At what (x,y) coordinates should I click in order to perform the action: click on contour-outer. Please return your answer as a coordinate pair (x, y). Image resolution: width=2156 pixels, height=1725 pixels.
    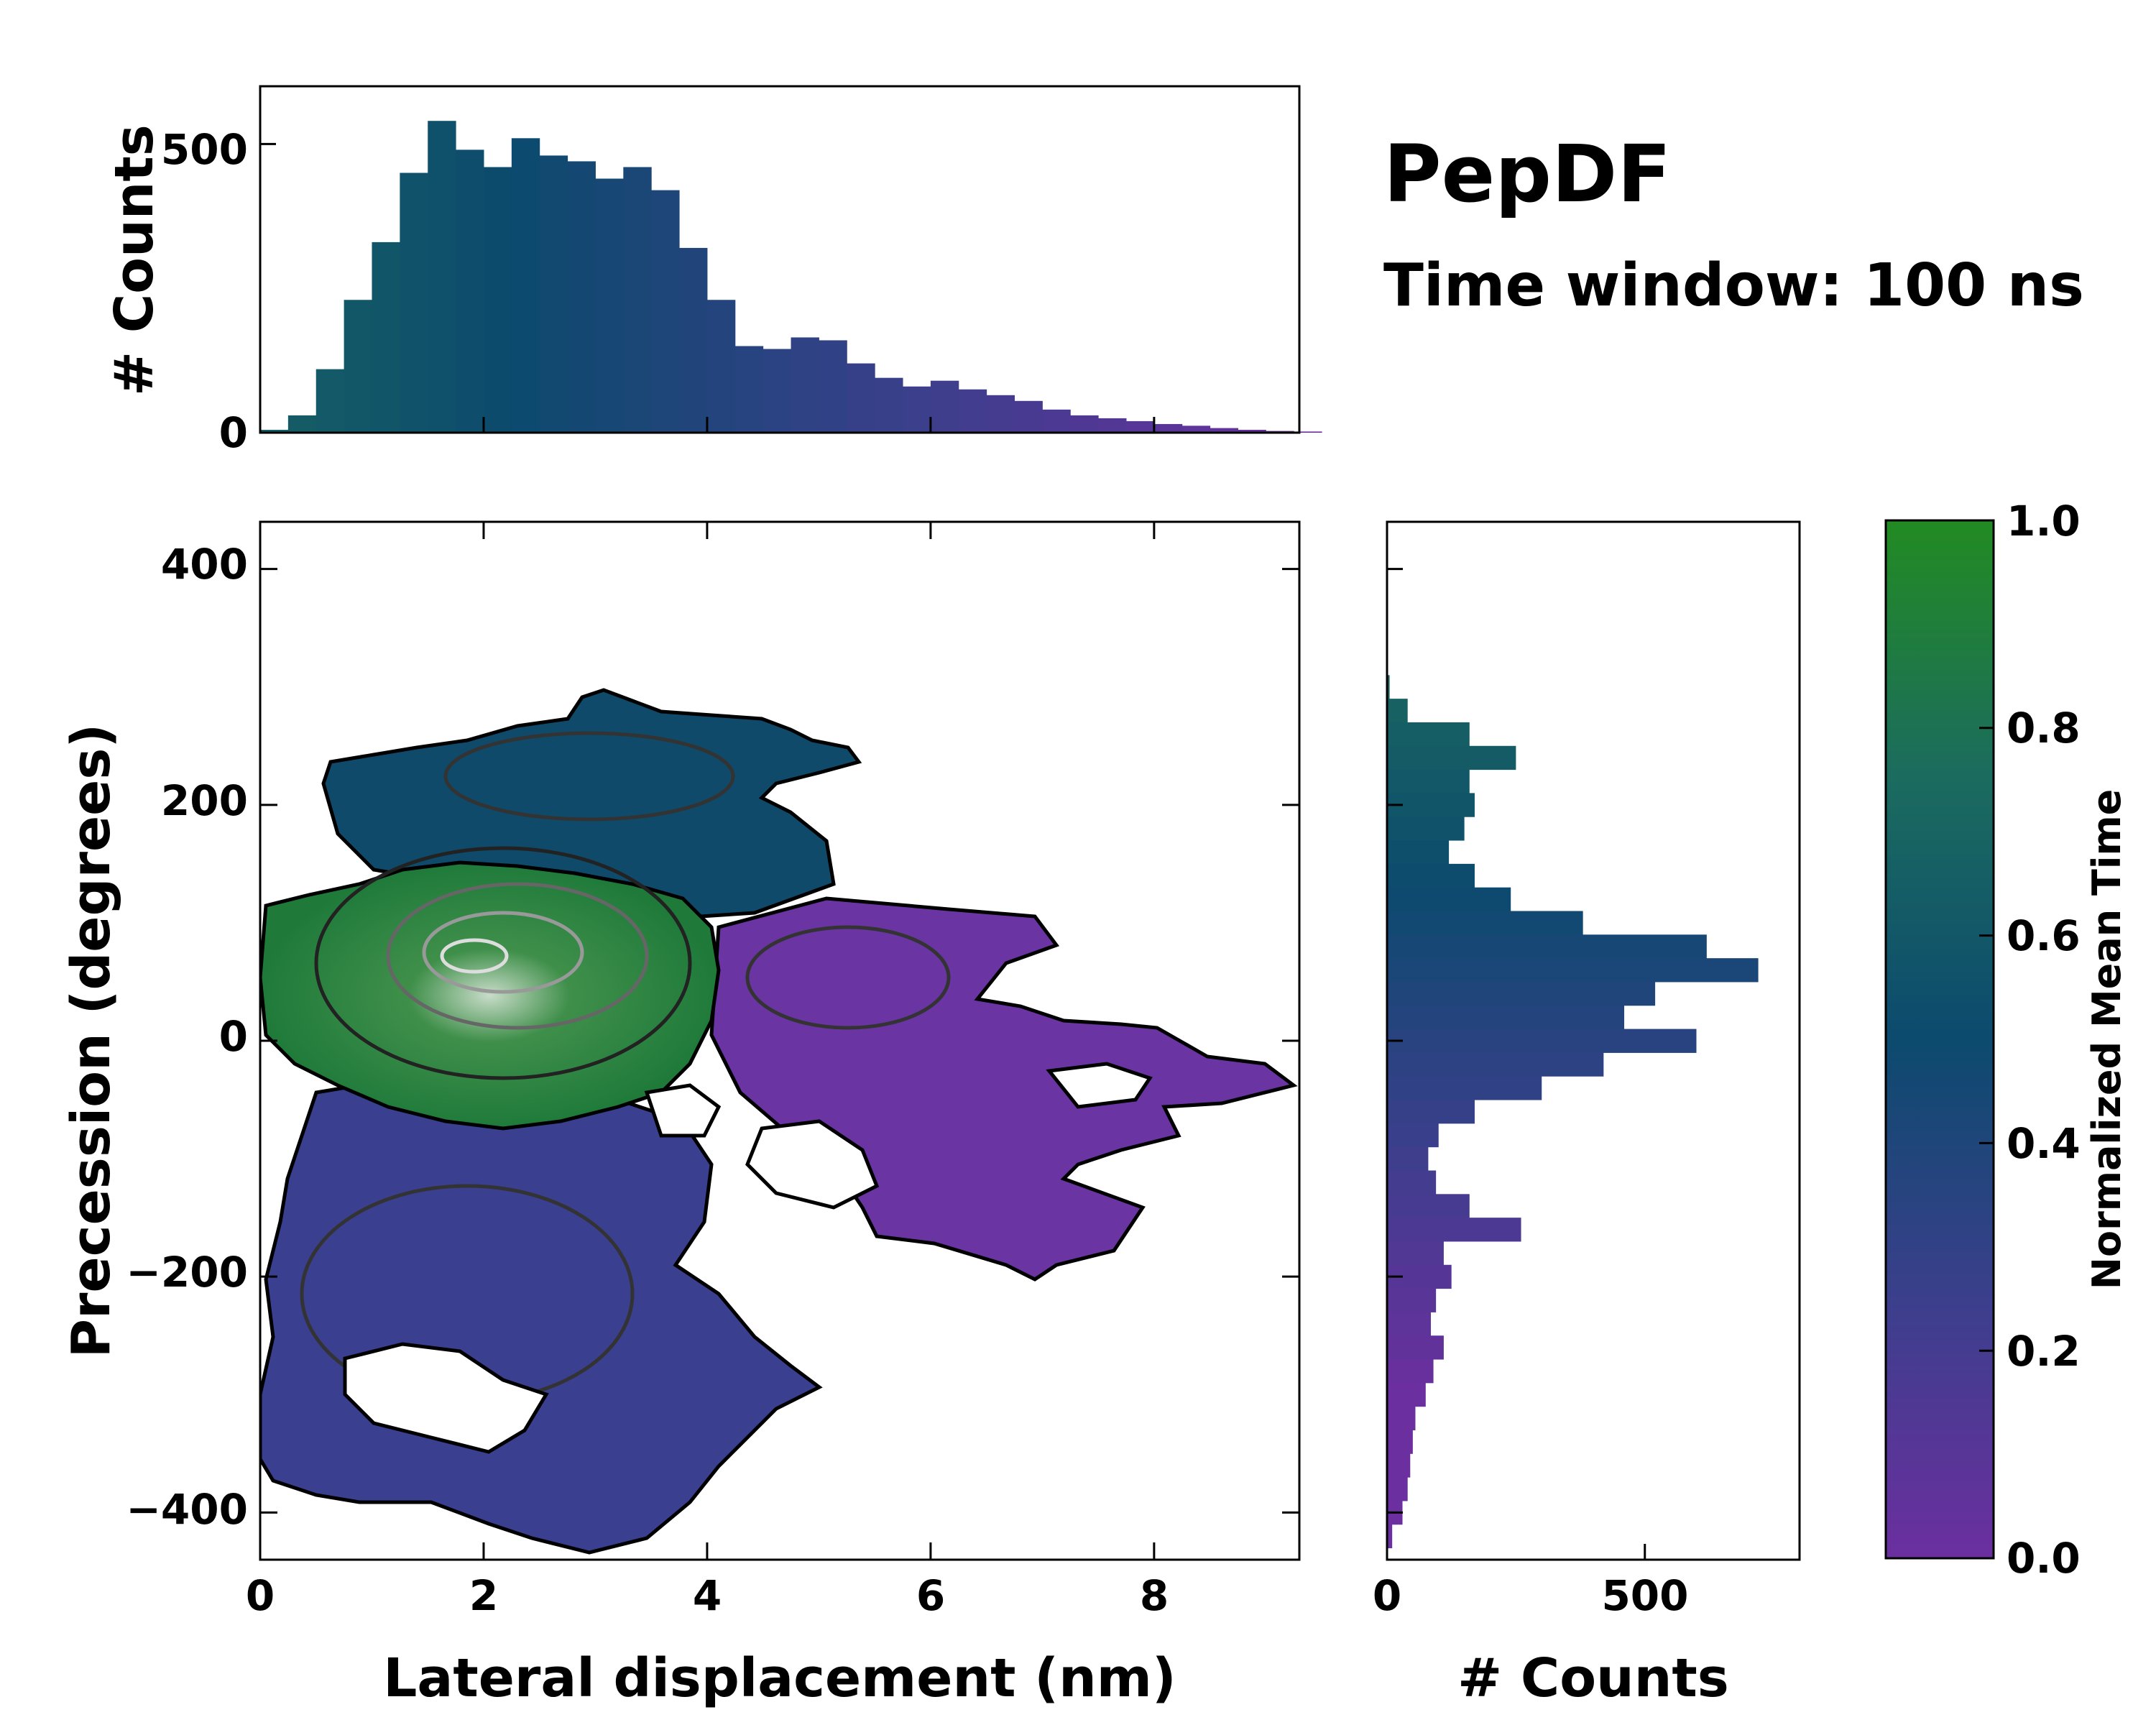
    Looking at the image, I should click on (503, 963).